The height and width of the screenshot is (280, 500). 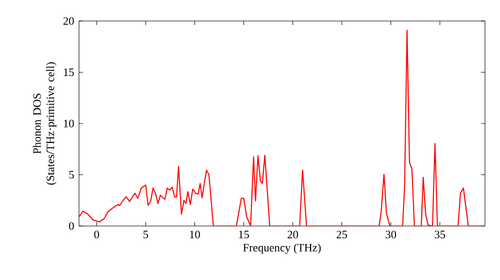 What do you see at coordinates (244, 234) in the screenshot?
I see `x-tick-label: 15` at bounding box center [244, 234].